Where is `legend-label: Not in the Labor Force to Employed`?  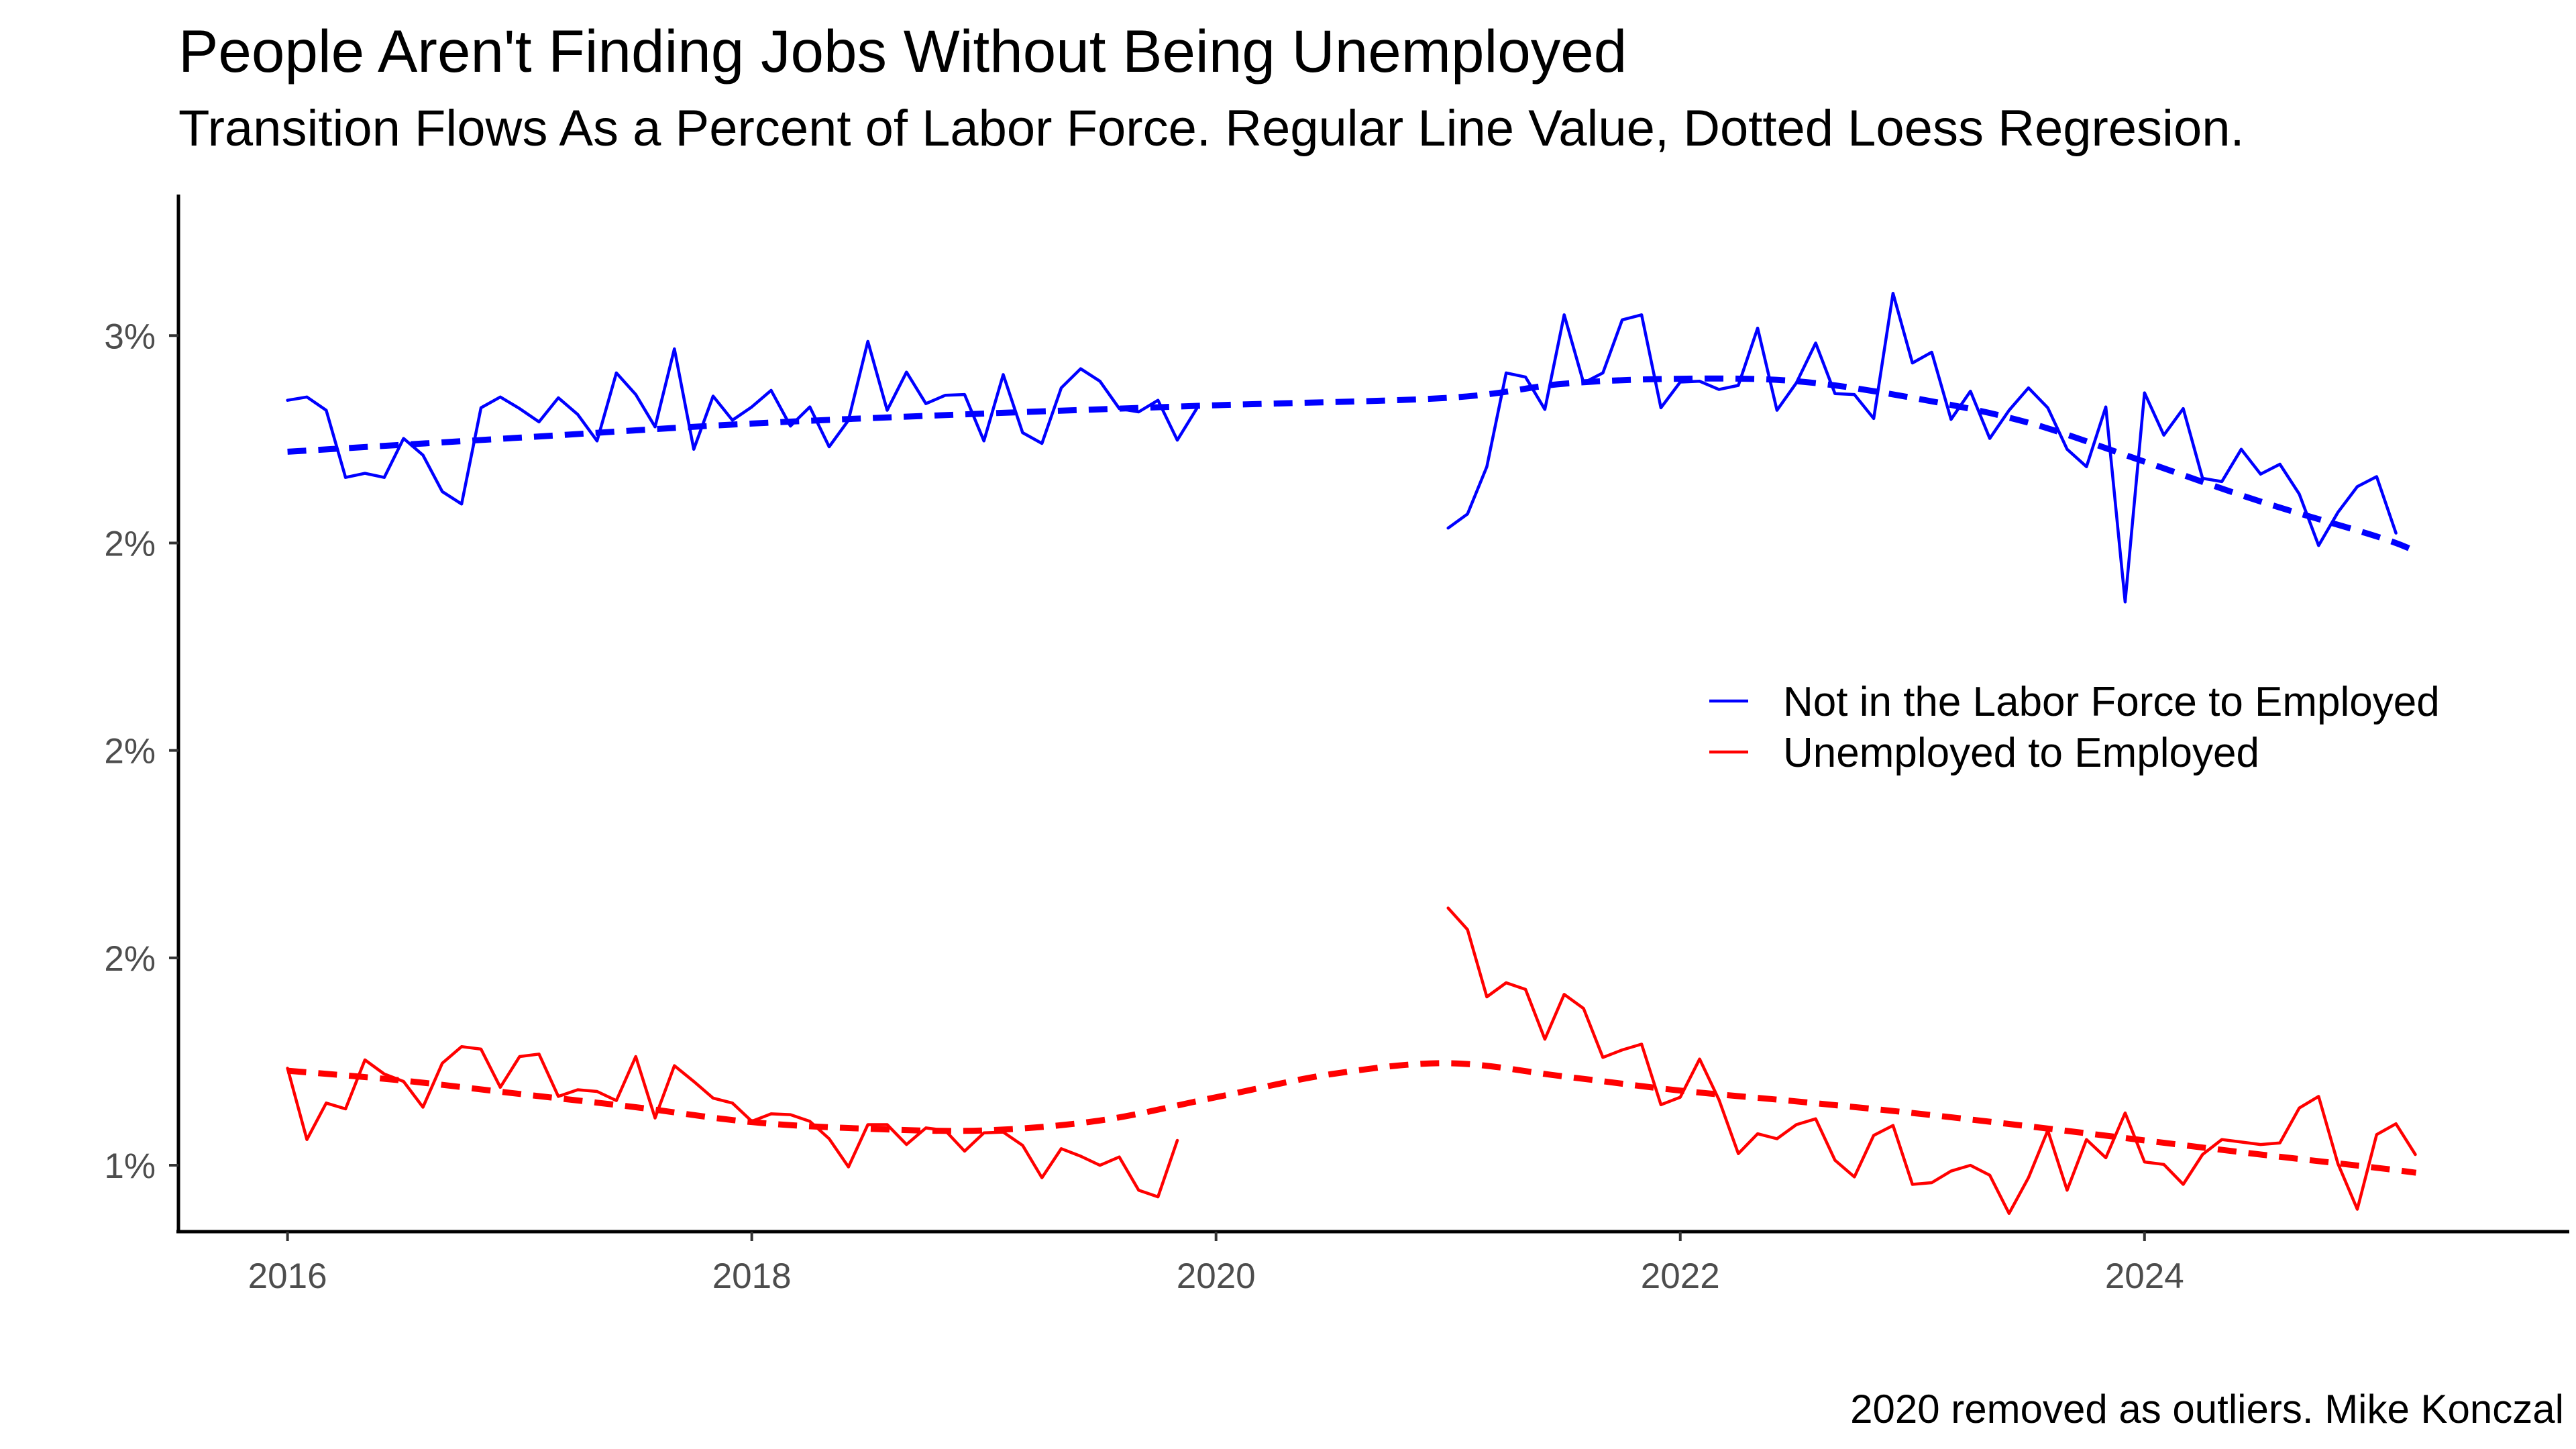 legend-label: Not in the Labor Force to Employed is located at coordinates (2111, 702).